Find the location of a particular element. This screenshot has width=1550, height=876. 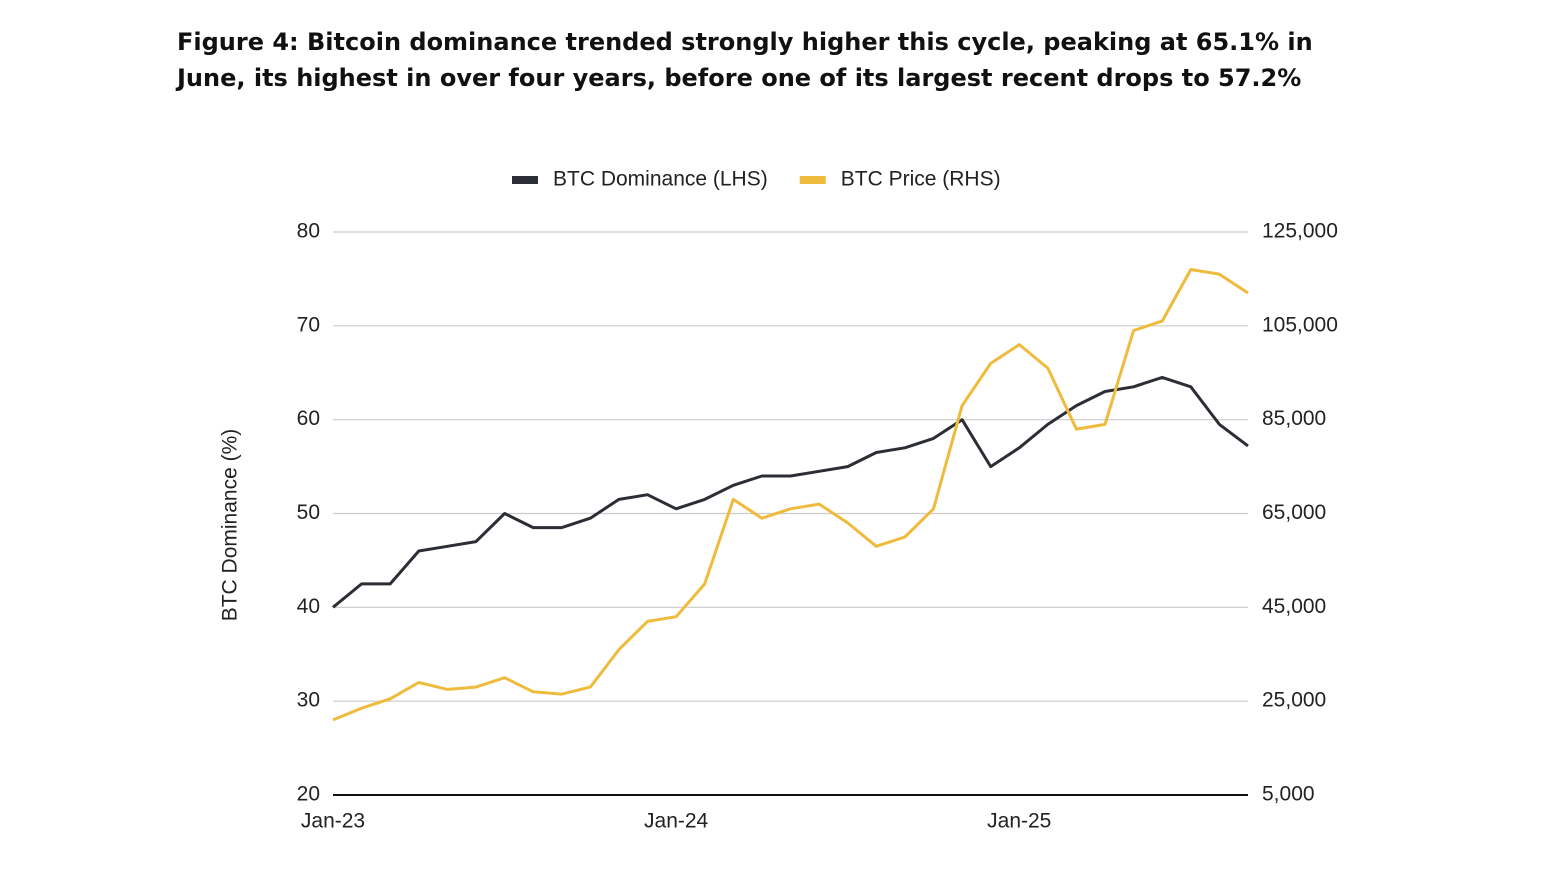

legend-label: BTC Dominance (LHS) is located at coordinates (660, 179).